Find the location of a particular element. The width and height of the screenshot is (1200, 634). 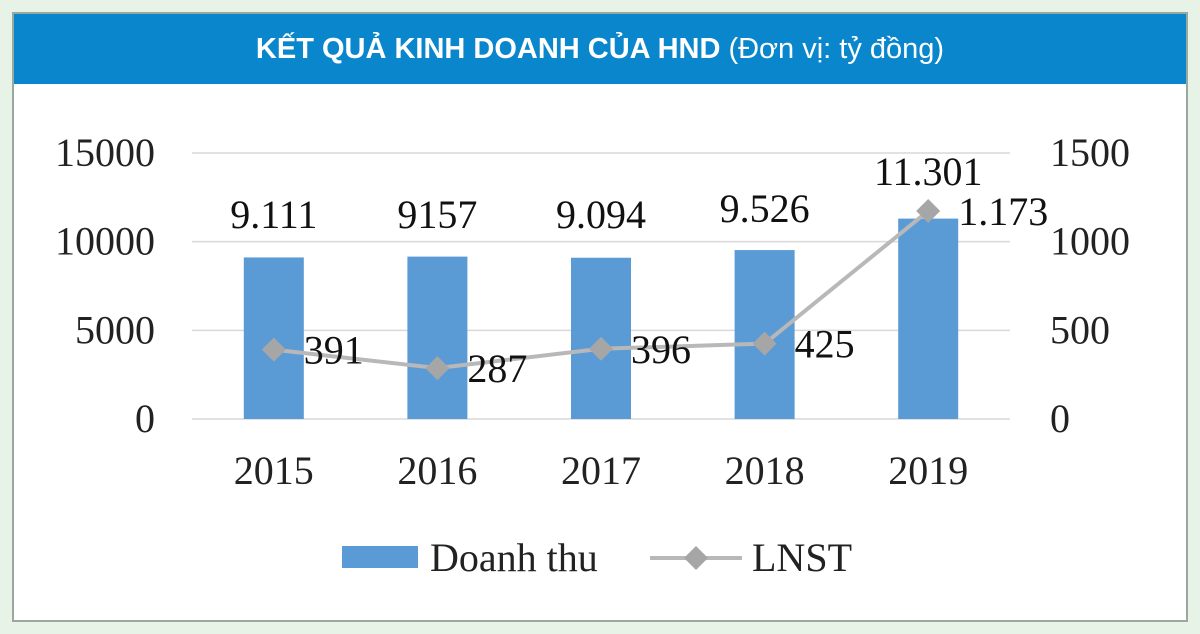

x-tick-label: 2016 is located at coordinates (437, 470).